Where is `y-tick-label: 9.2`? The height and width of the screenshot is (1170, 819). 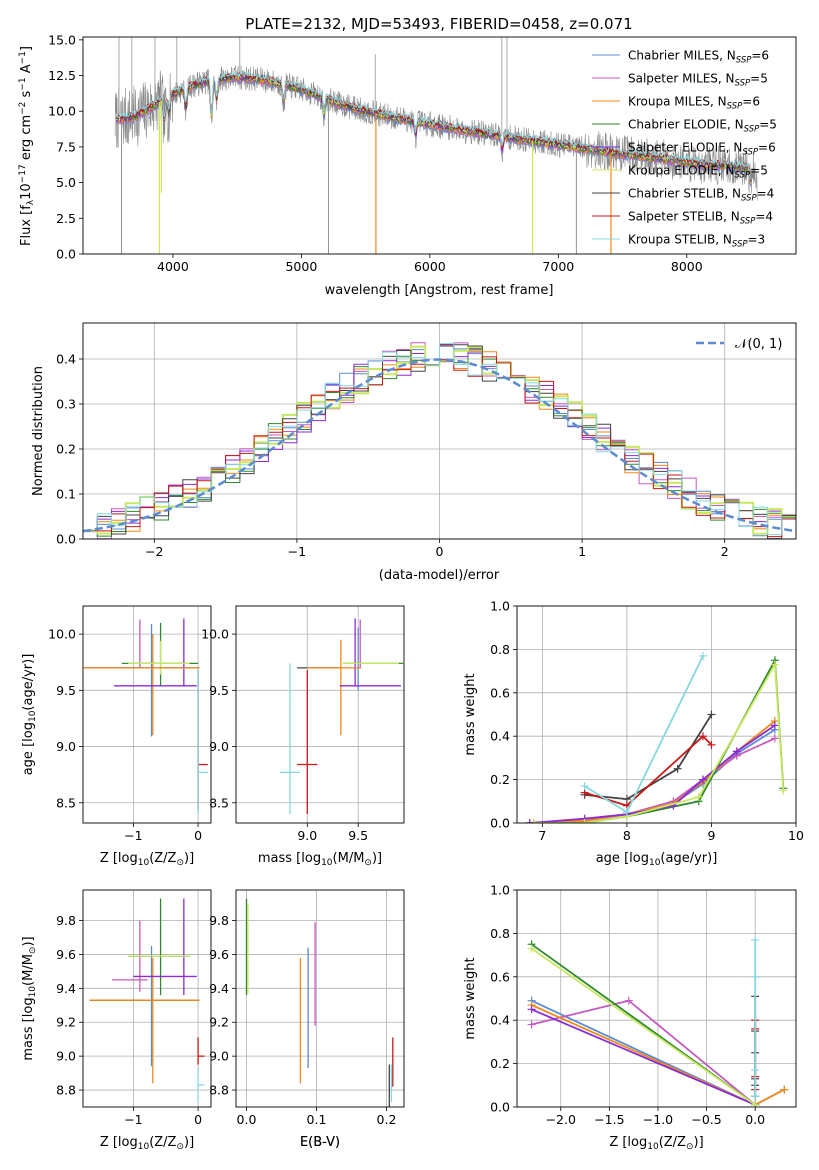 y-tick-label: 9.2 is located at coordinates (219, 1022).